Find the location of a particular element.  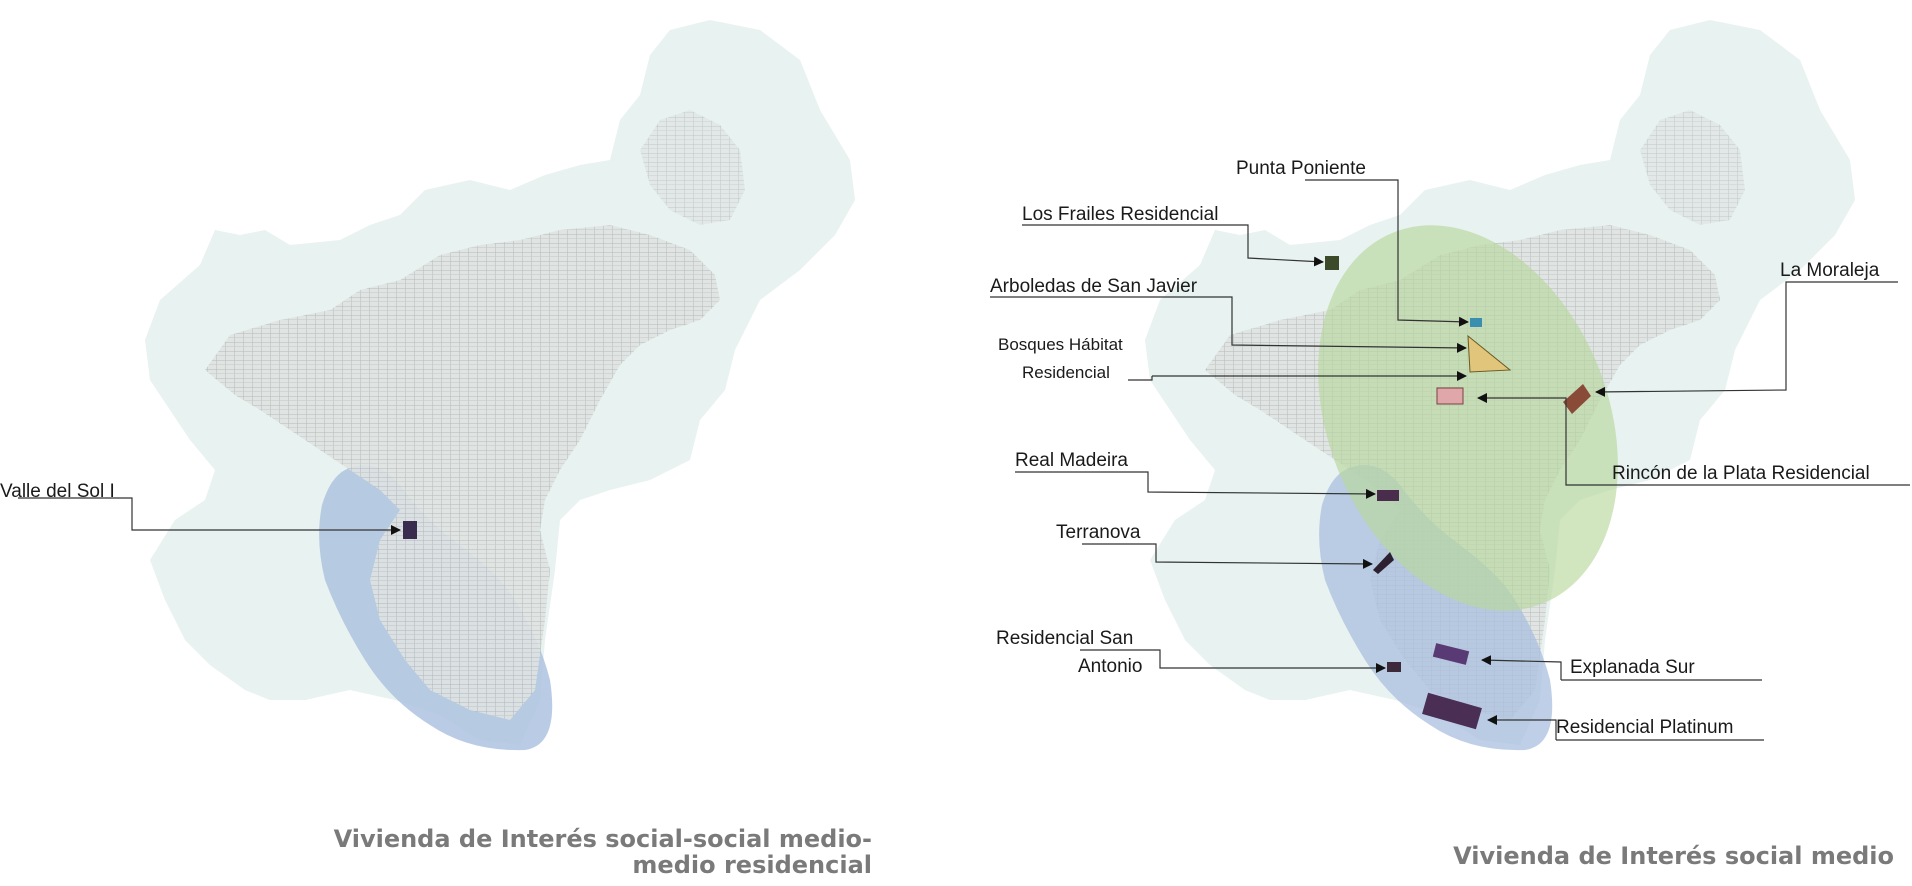

leader-line-explanada-sur is located at coordinates (1521, 667).